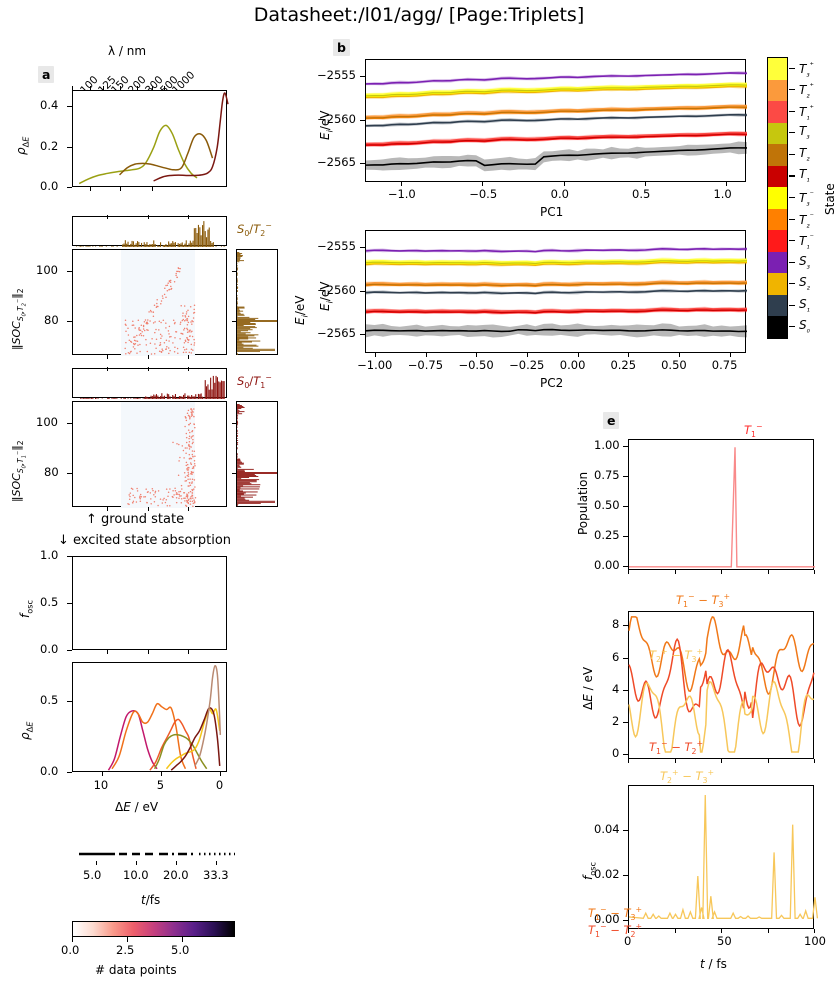 The height and width of the screenshot is (989, 838). I want to click on panel-a-axes, so click(150, 138).